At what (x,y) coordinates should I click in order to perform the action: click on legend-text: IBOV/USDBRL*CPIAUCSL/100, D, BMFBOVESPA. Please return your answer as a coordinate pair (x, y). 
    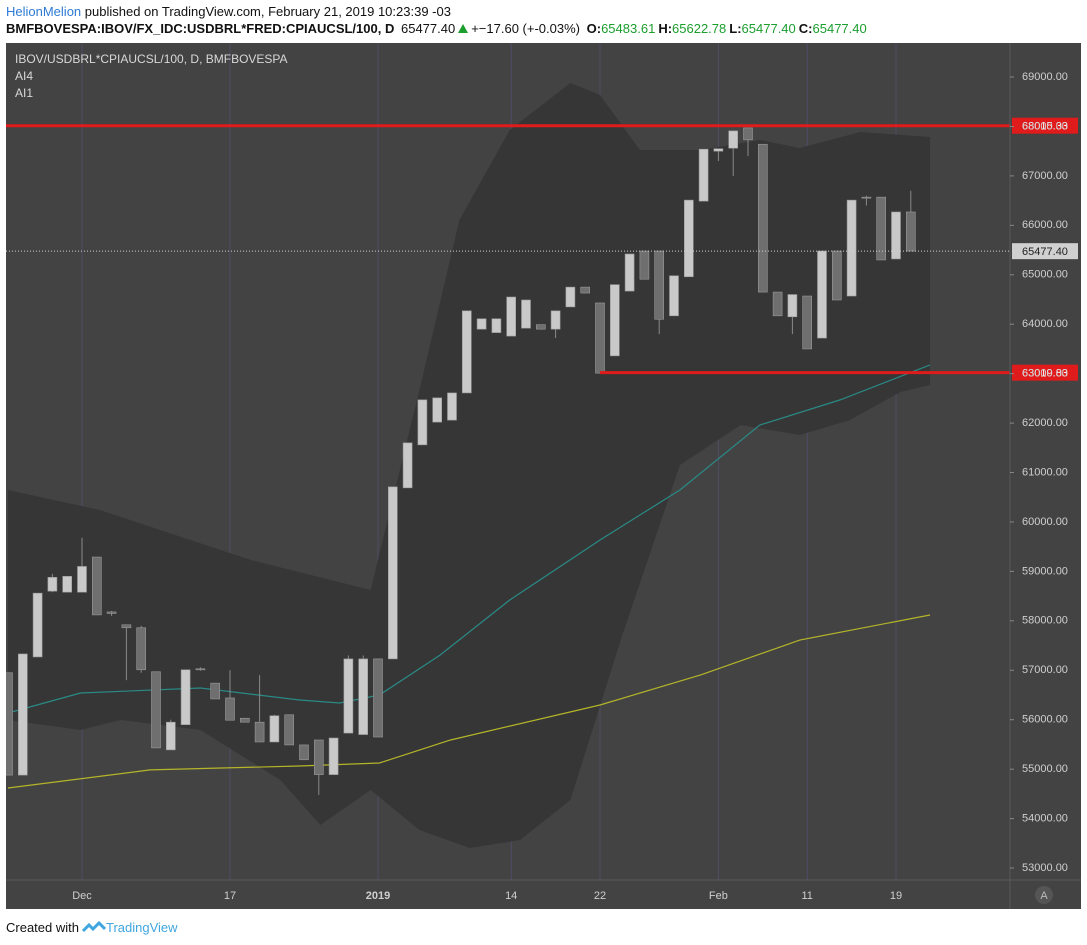
    Looking at the image, I should click on (151, 59).